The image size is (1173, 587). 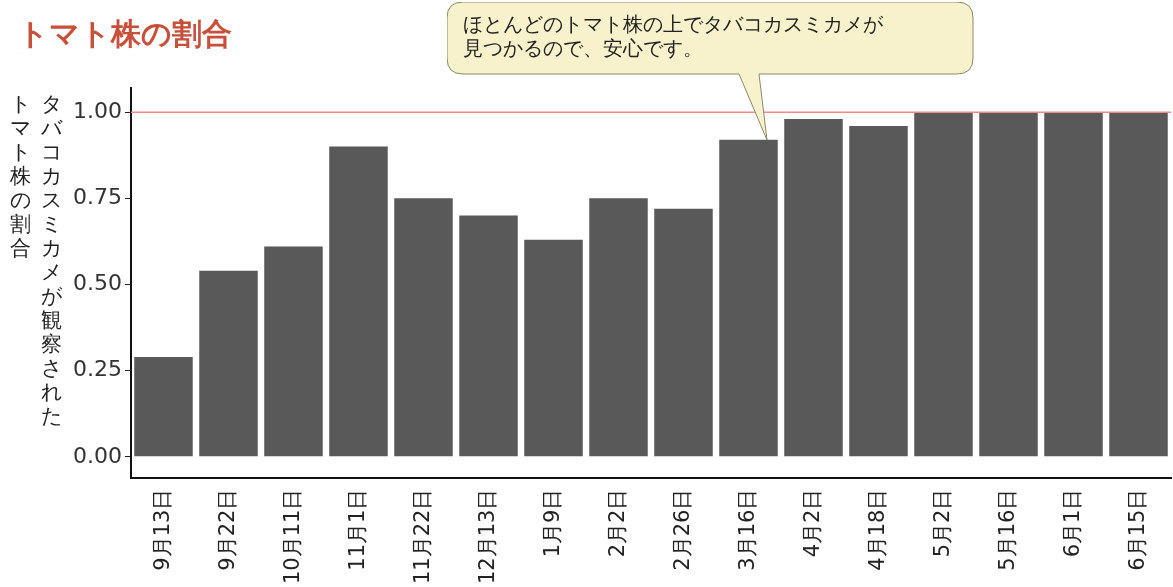 I want to click on x-tick-label: 6月15日, so click(x=1136, y=529).